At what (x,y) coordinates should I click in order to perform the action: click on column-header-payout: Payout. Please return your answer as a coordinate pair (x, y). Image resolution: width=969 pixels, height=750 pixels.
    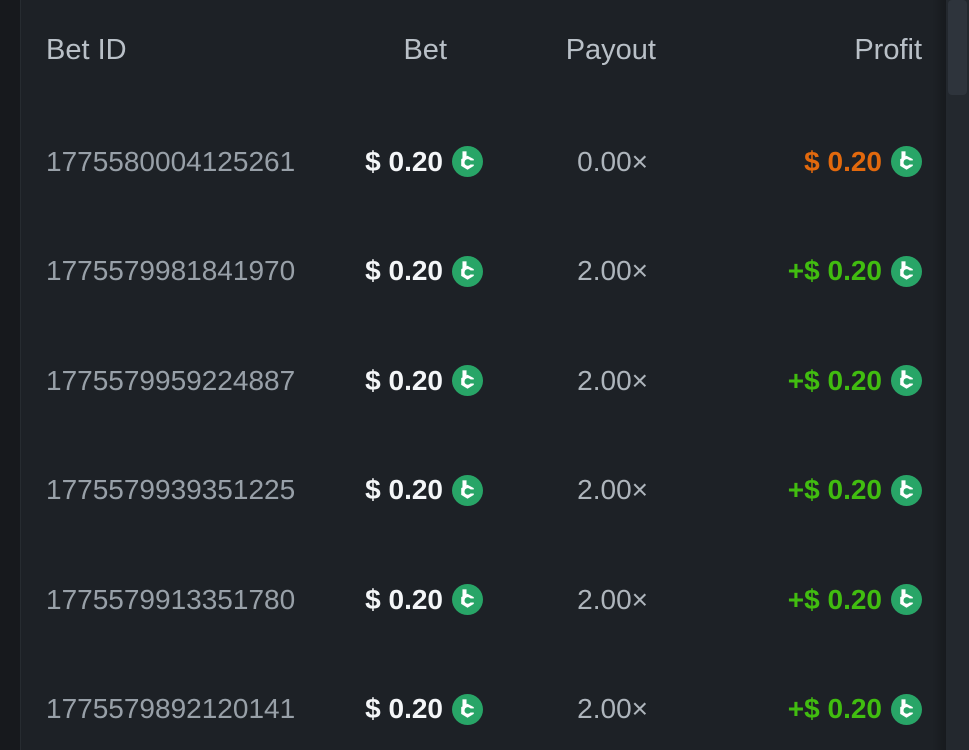
    Looking at the image, I should click on (570, 50).